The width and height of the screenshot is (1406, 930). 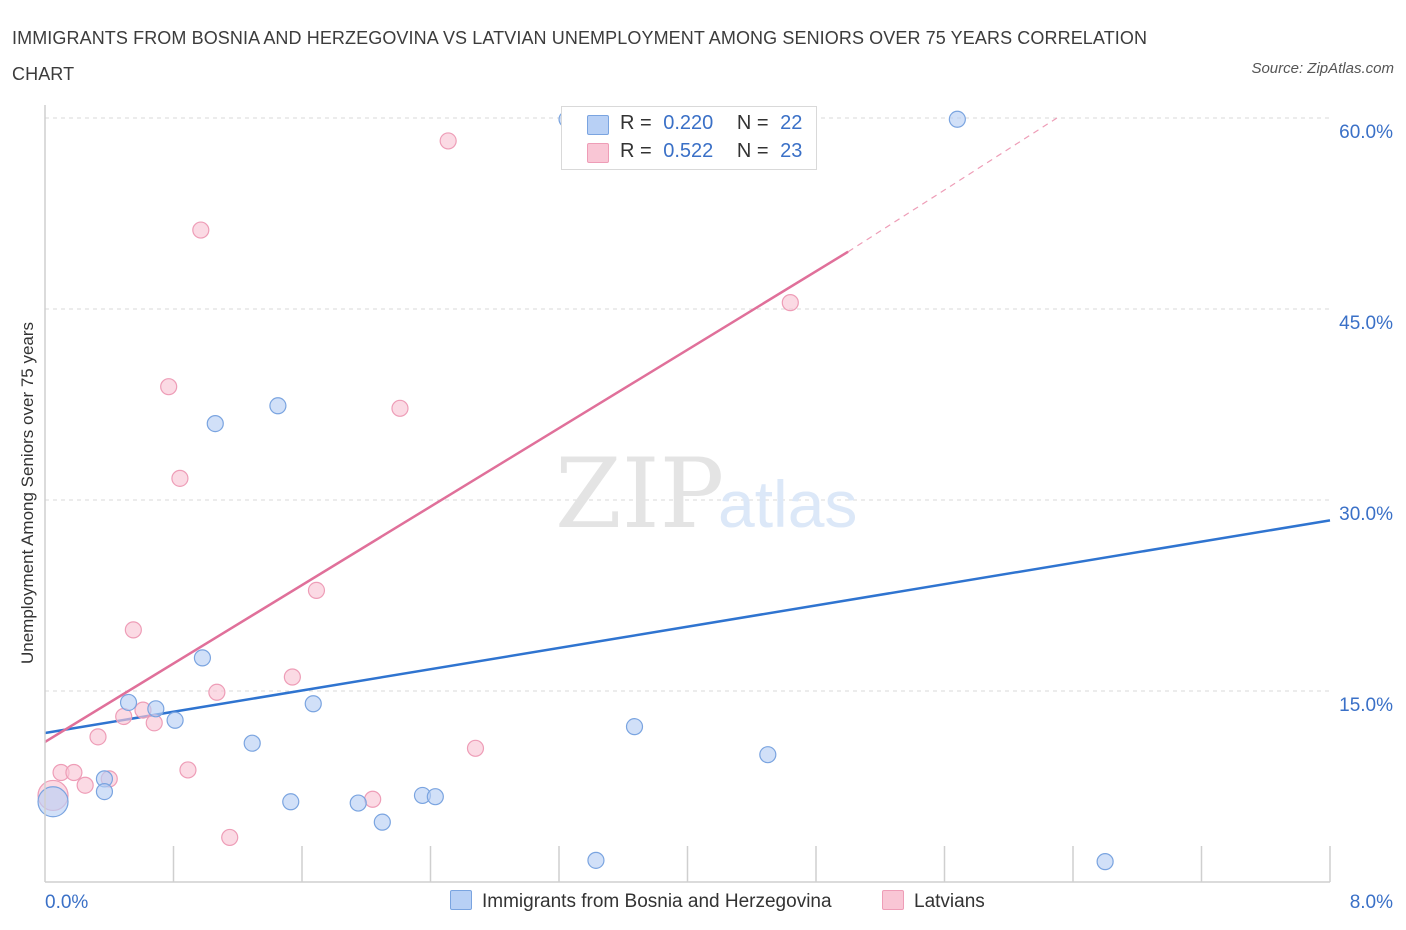 What do you see at coordinates (639, 494) in the screenshot?
I see `watermark-zip: ZIP` at bounding box center [639, 494].